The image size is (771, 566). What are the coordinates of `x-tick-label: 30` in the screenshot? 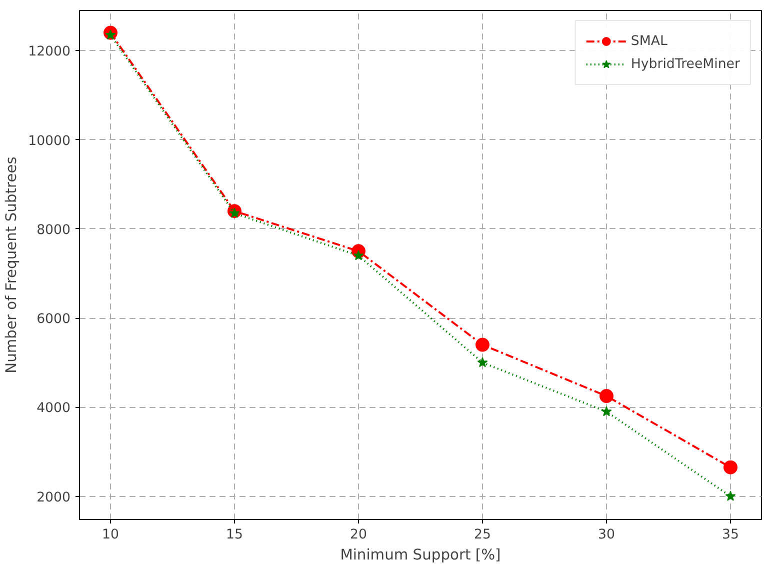 It's located at (606, 535).